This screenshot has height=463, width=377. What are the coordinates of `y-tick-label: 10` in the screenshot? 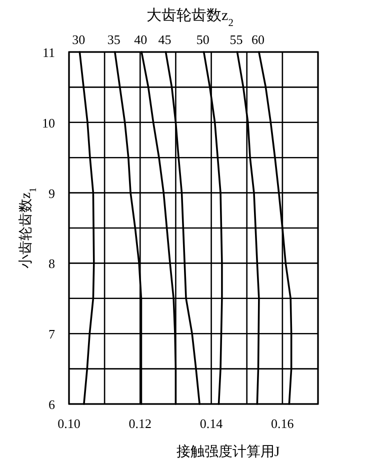 It's located at (48, 122).